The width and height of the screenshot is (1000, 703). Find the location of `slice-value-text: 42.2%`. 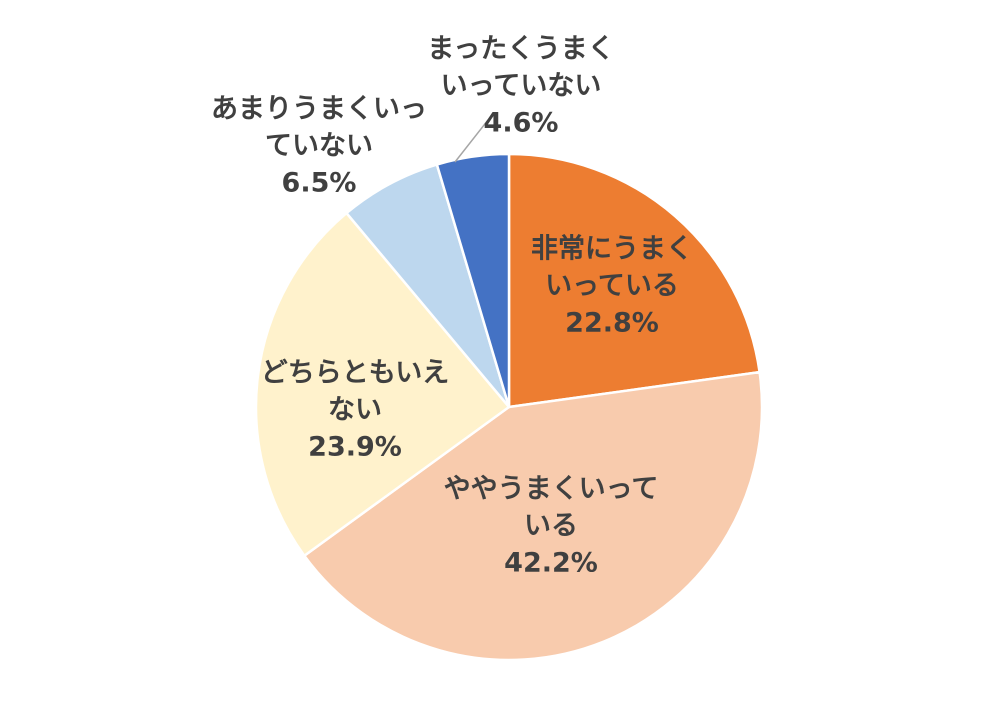

slice-value-text: 42.2% is located at coordinates (551, 563).